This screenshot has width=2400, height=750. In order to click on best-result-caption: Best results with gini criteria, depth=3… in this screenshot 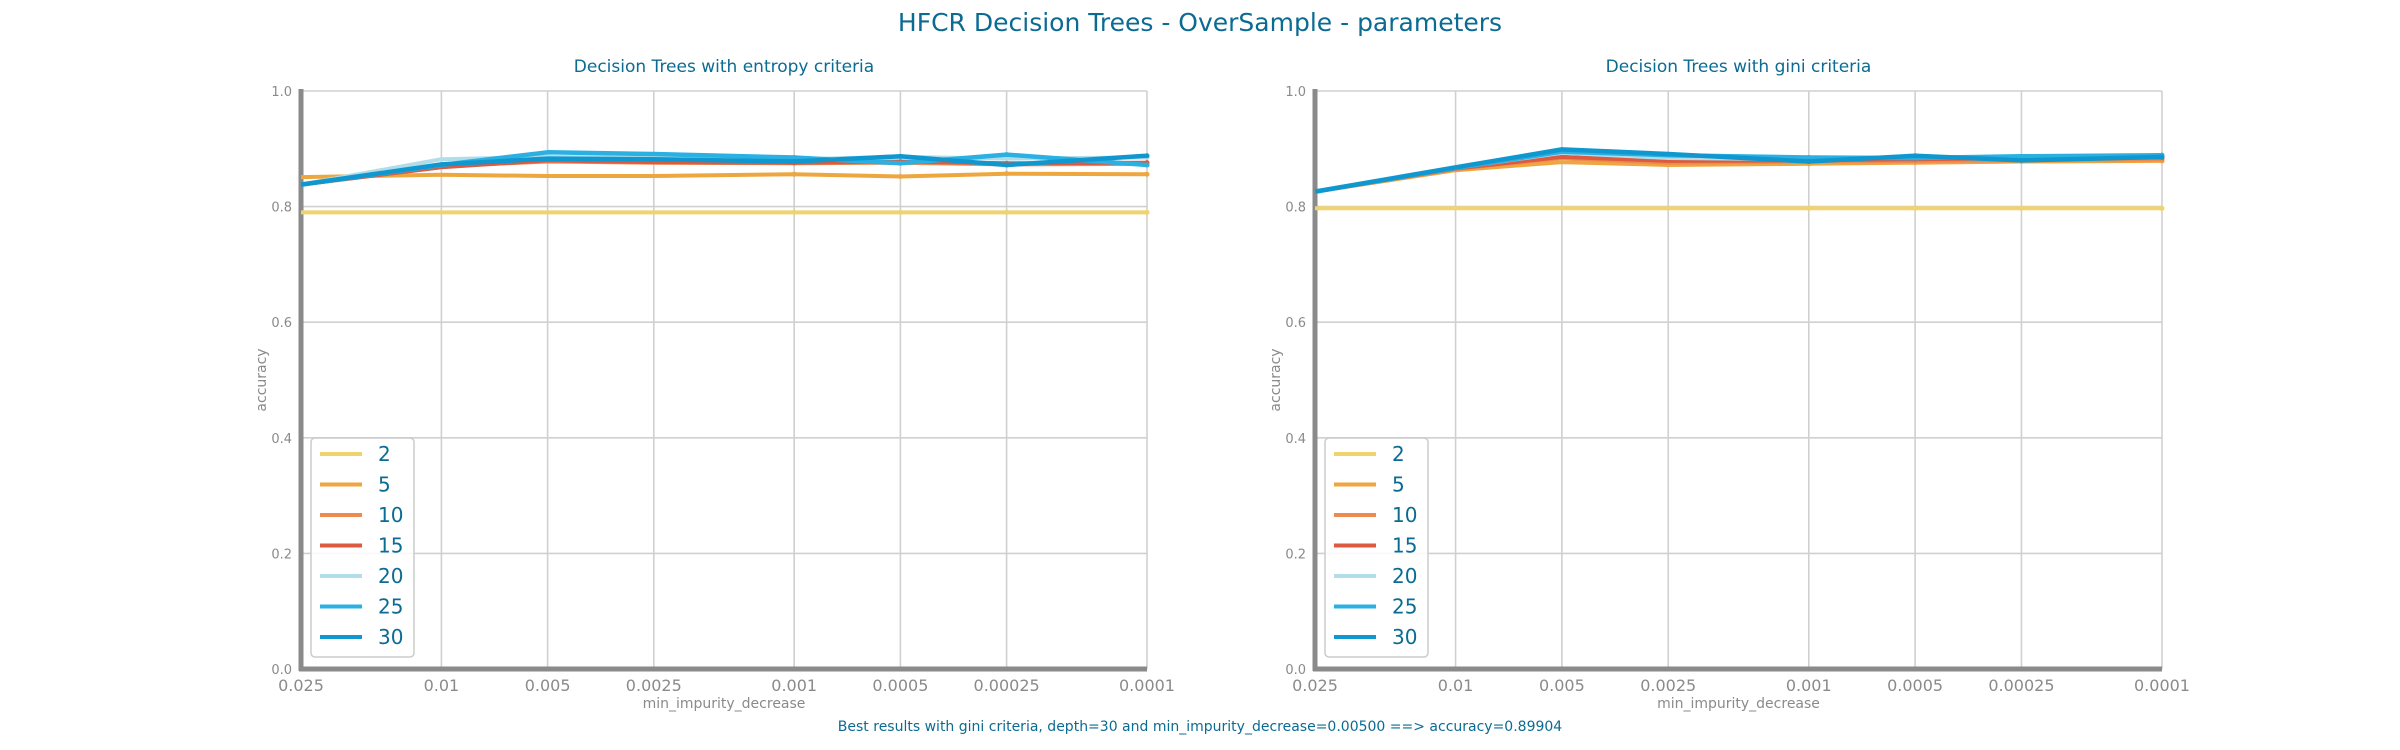, I will do `click(1200, 727)`.